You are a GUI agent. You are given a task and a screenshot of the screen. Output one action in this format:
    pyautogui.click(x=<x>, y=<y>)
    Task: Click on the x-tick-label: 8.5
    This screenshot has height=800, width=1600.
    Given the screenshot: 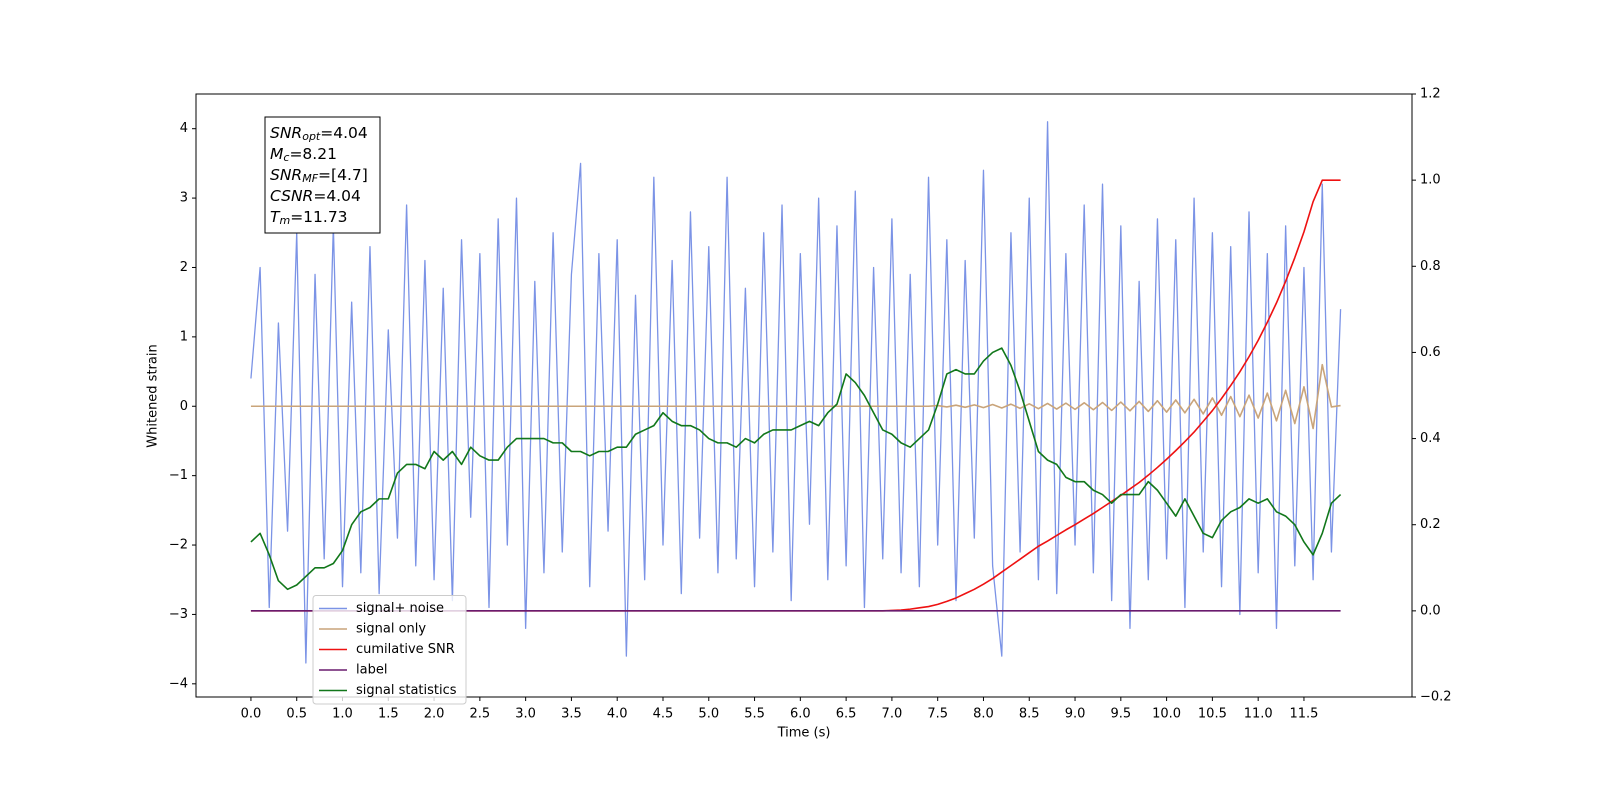 What is the action you would take?
    pyautogui.click(x=1029, y=714)
    